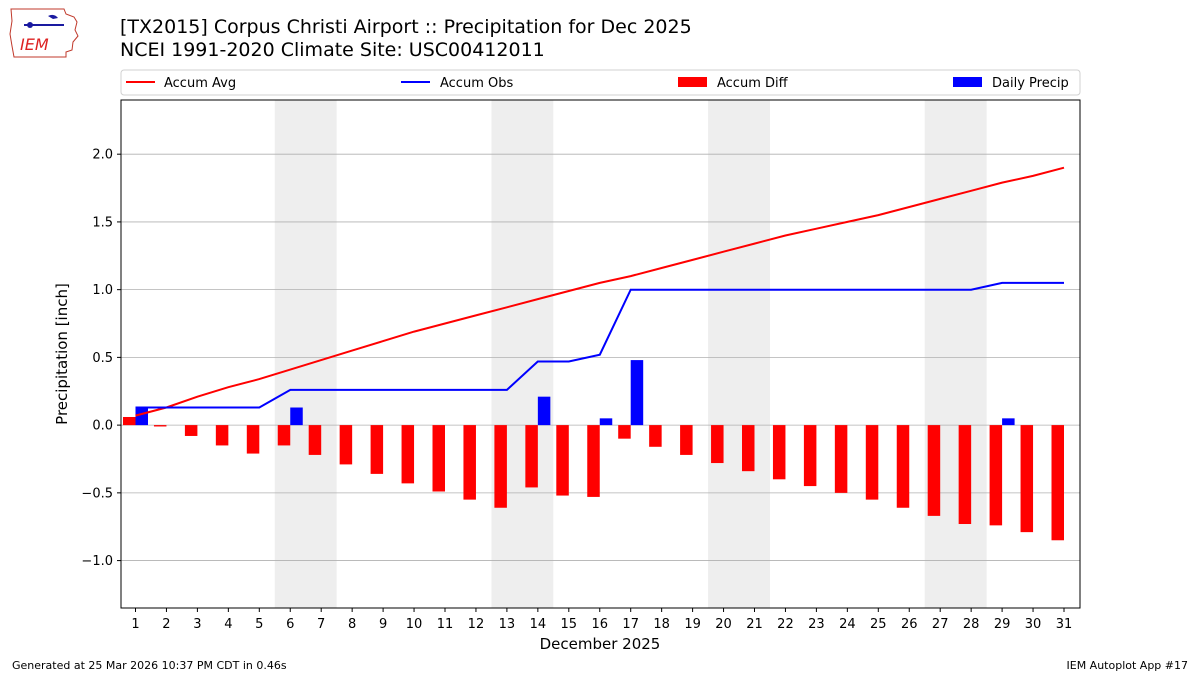 Image resolution: width=1200 pixels, height=675 pixels. I want to click on x-tick-label: 3, so click(197, 624).